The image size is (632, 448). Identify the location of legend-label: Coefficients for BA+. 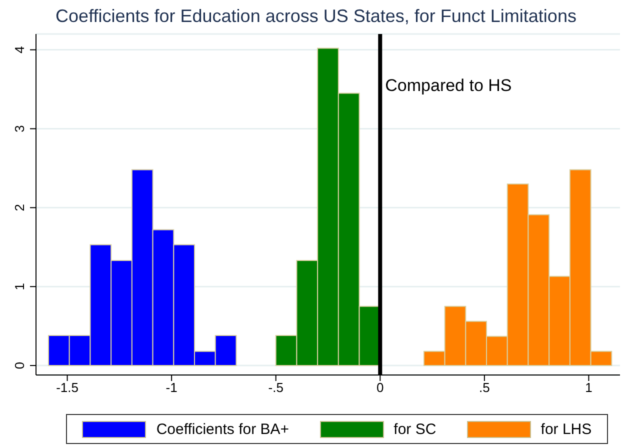
(223, 429).